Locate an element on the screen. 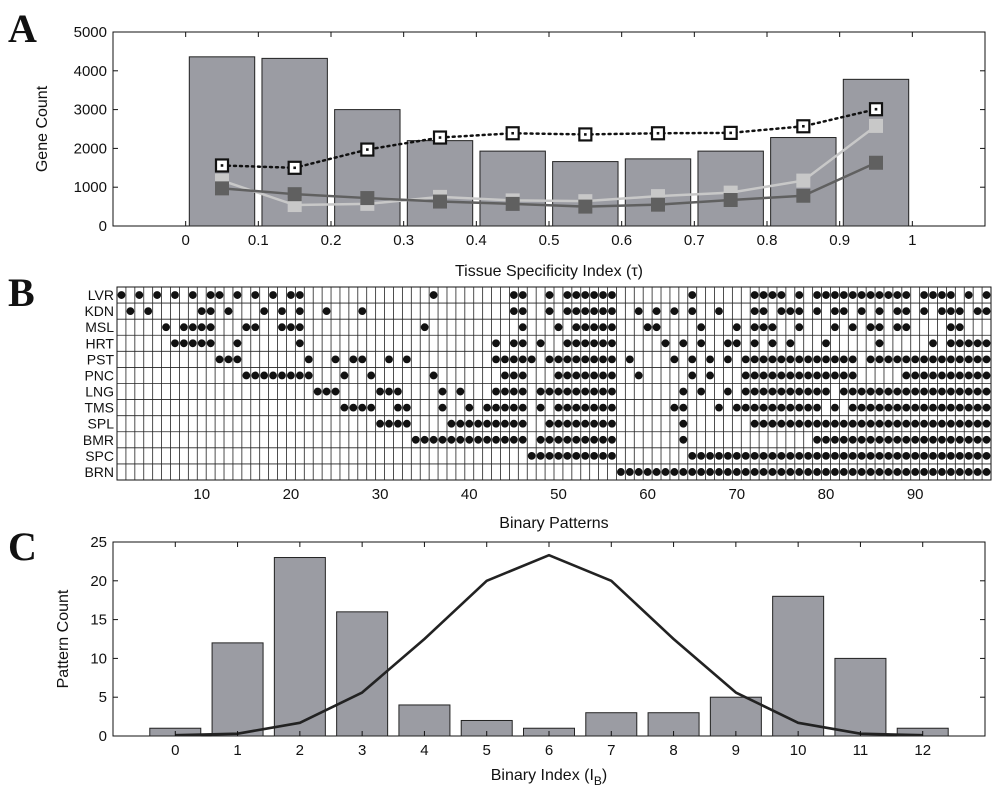  panel-a-series-line is located at coordinates (549, 165).